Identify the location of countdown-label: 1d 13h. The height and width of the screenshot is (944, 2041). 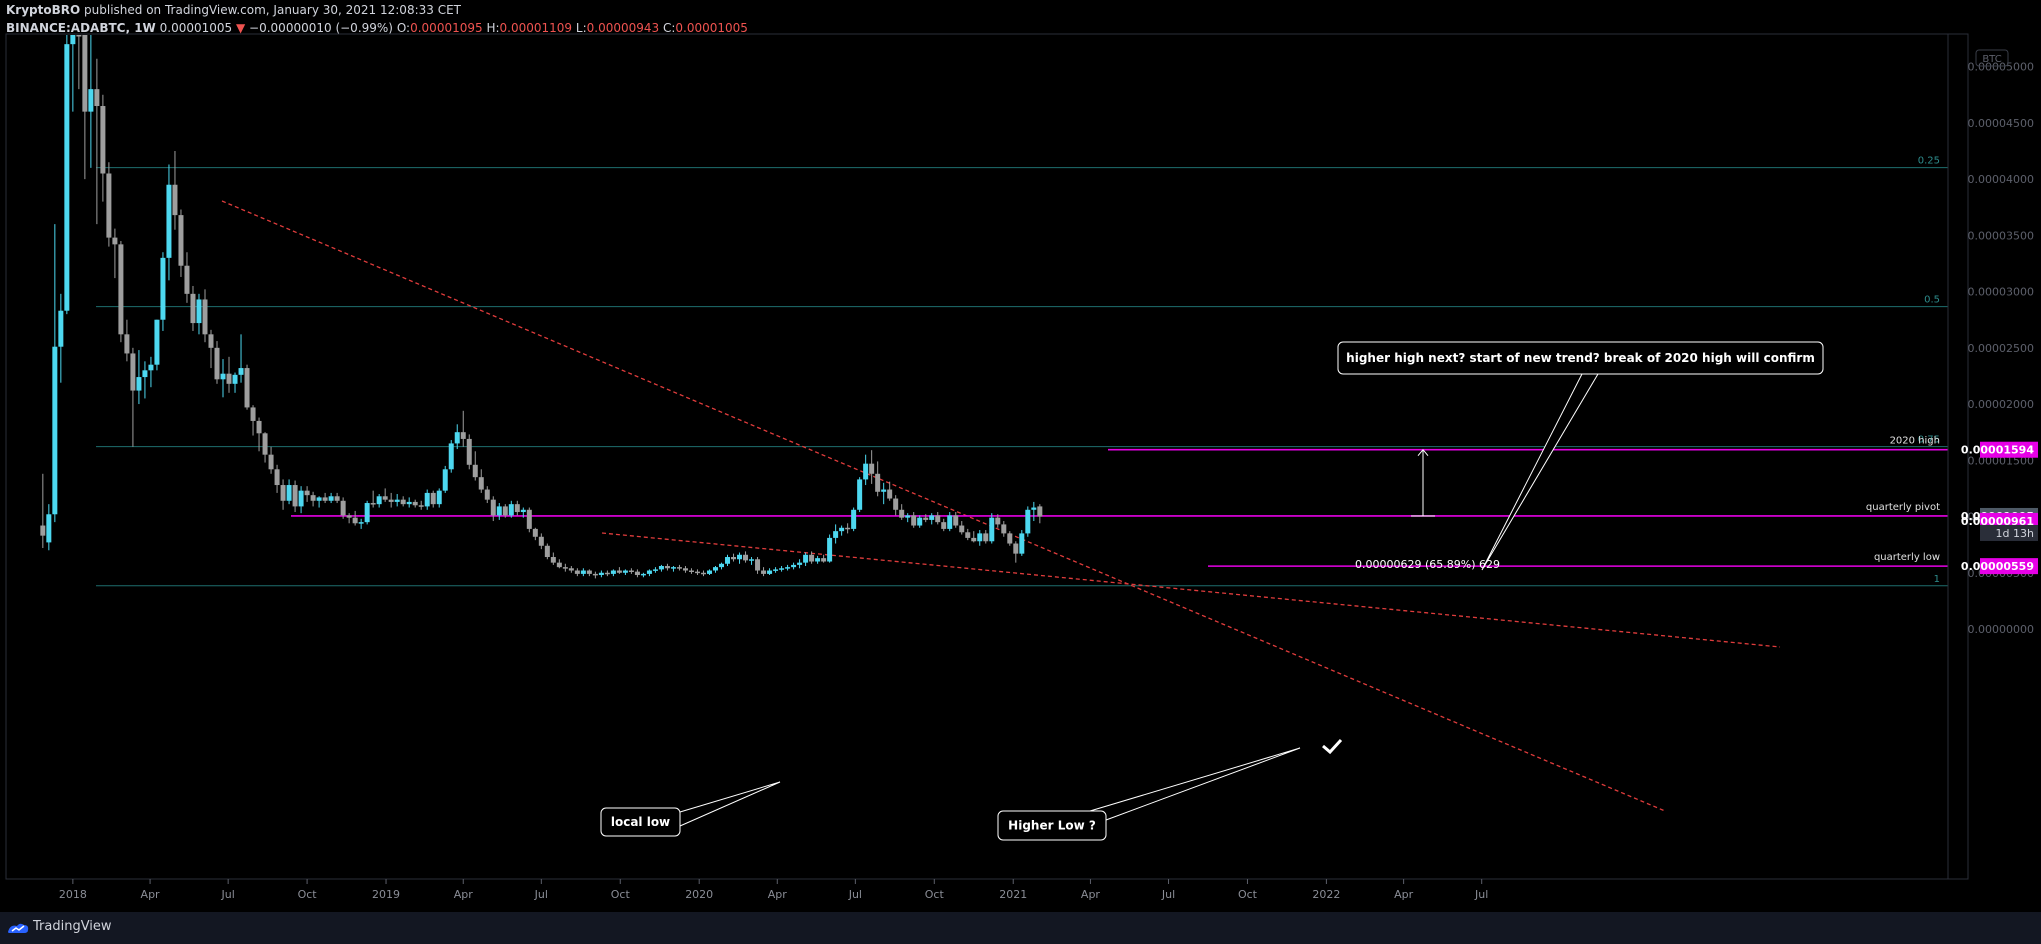
(2015, 533).